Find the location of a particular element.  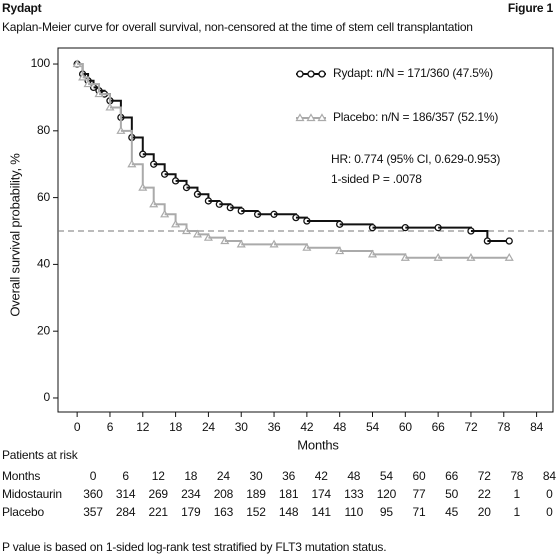

risk-count: 133 is located at coordinates (354, 494).